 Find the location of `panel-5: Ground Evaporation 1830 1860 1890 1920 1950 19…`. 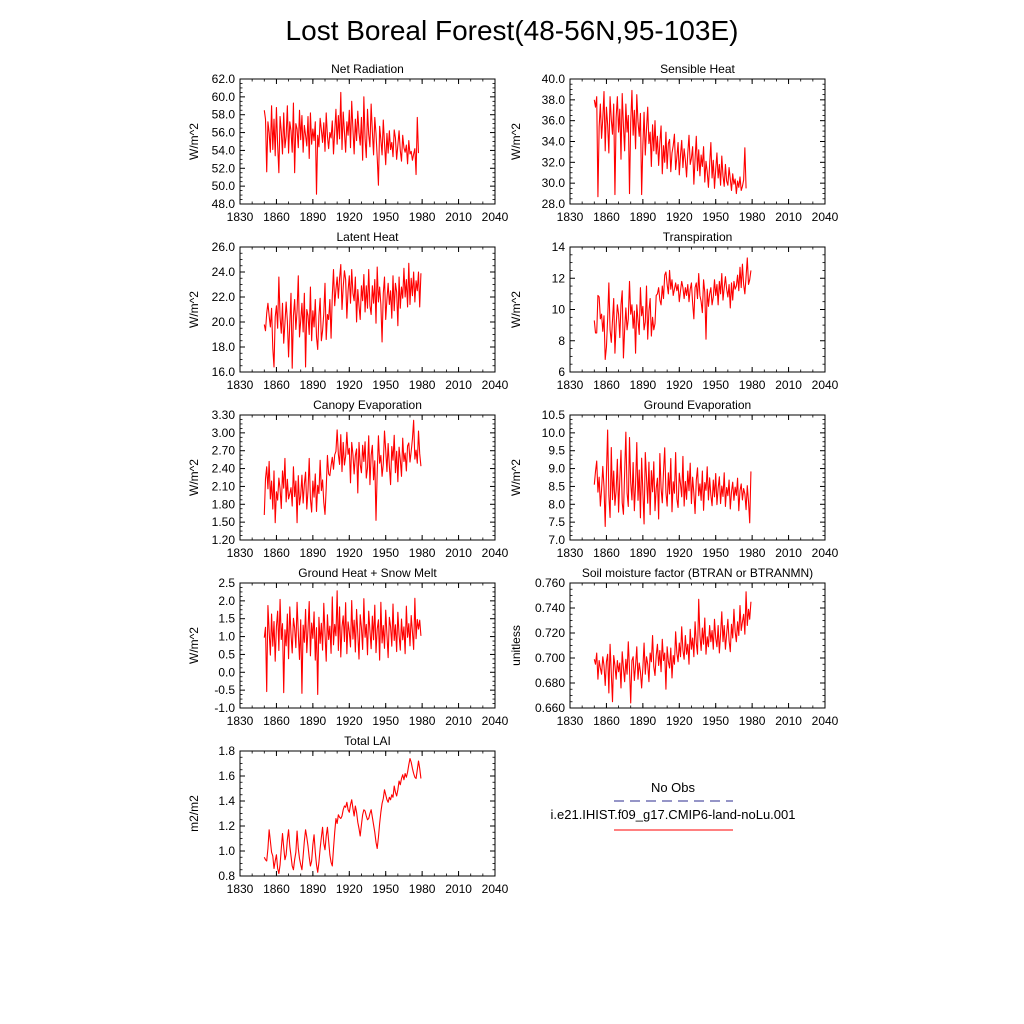

panel-5: Ground Evaporation 1830 1860 1890 1920 1950 19… is located at coordinates (674, 479).